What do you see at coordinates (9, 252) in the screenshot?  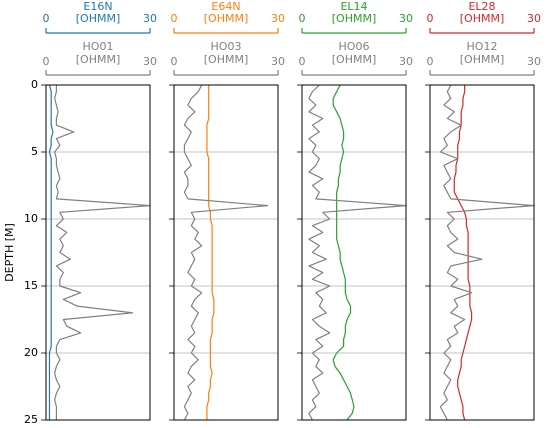 I see `y-axis-label: DEPTH [M]` at bounding box center [9, 252].